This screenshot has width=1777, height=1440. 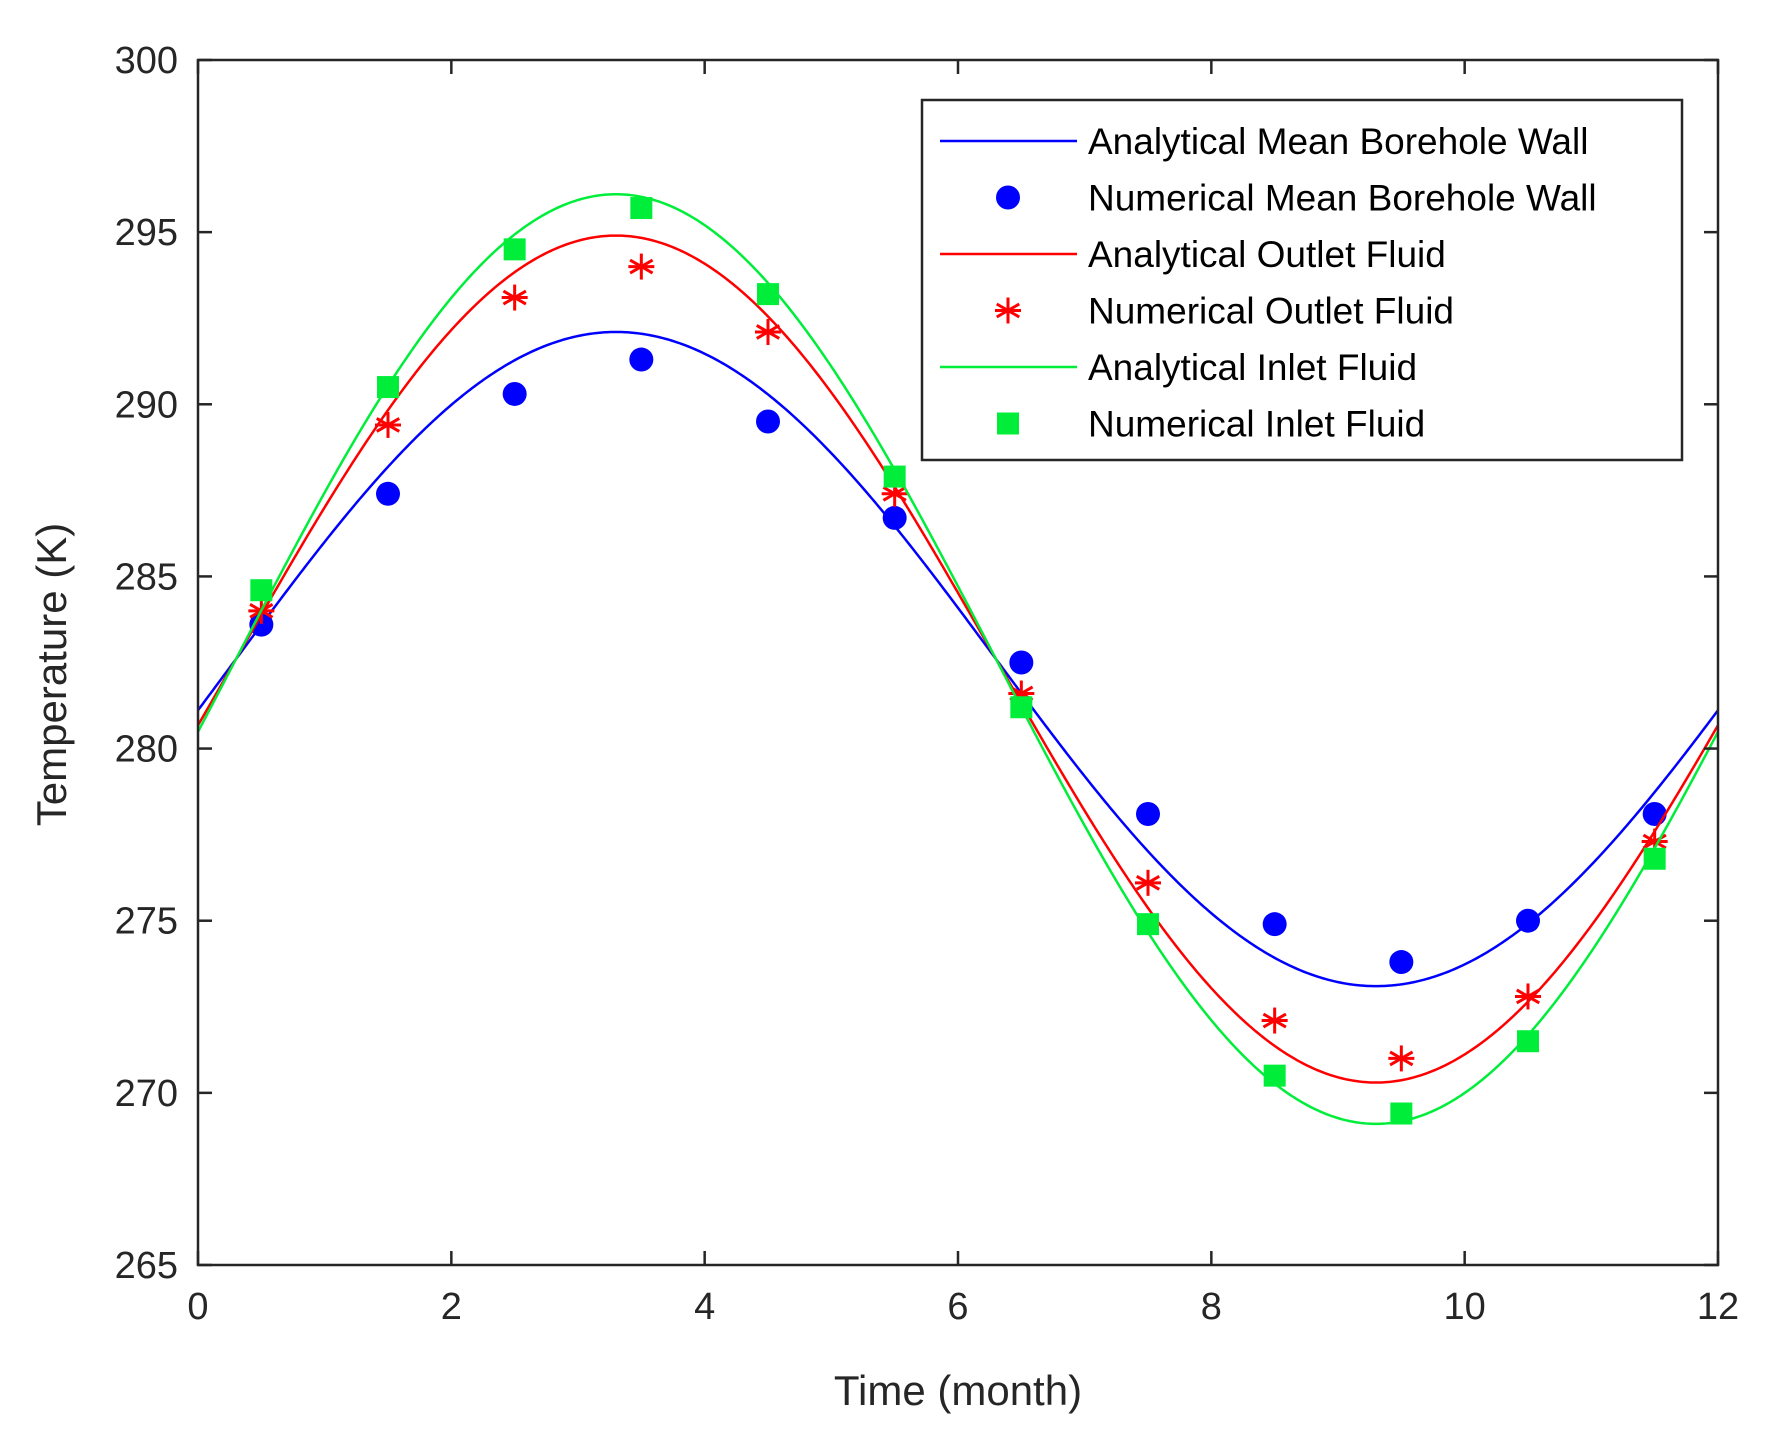 I want to click on legend-item: Analytical Mean Borehole Wall, so click(x=1264, y=141).